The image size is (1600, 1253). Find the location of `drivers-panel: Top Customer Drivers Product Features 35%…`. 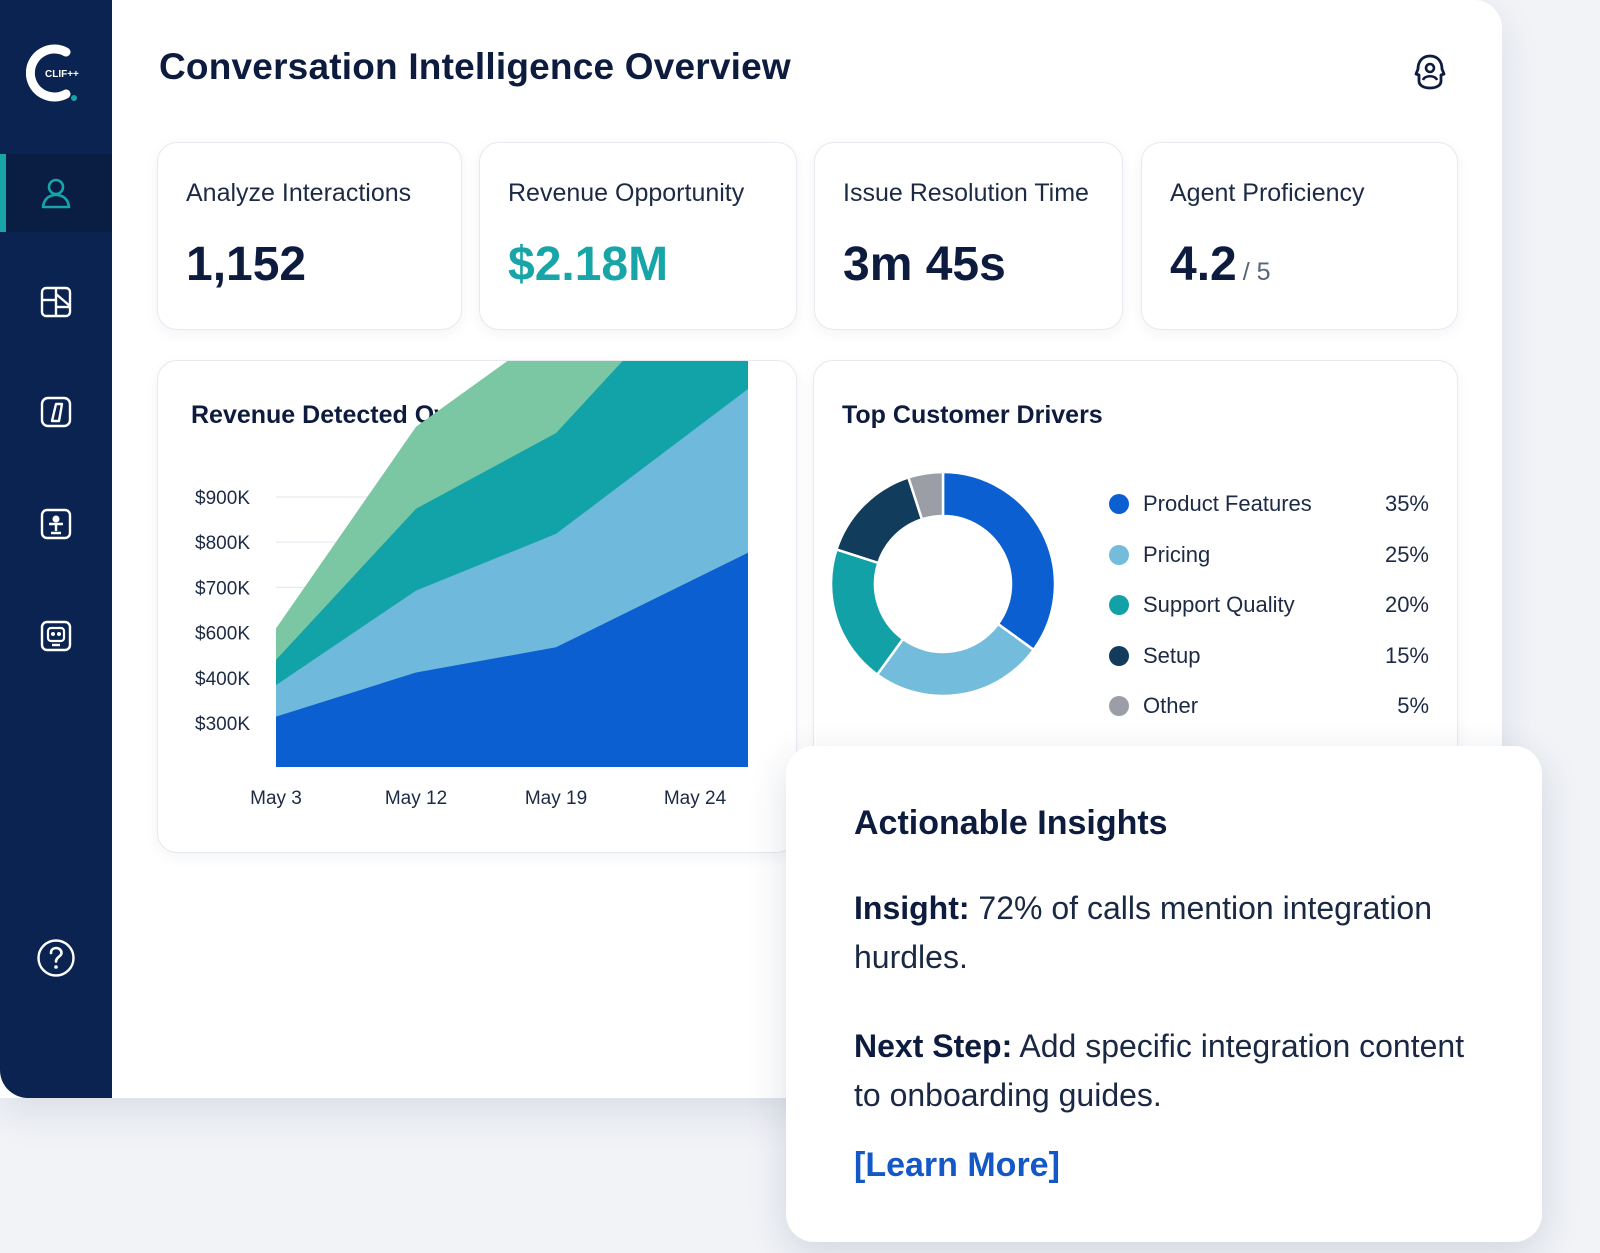

drivers-panel: Top Customer Drivers Product Features 35%… is located at coordinates (1135, 570).